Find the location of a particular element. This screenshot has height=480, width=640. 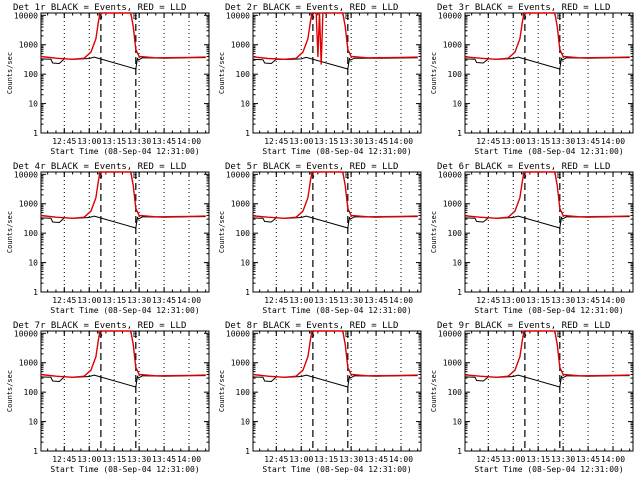

chart-title: Det 8r BLACK = Events, RED = LLD is located at coordinates (311, 326).